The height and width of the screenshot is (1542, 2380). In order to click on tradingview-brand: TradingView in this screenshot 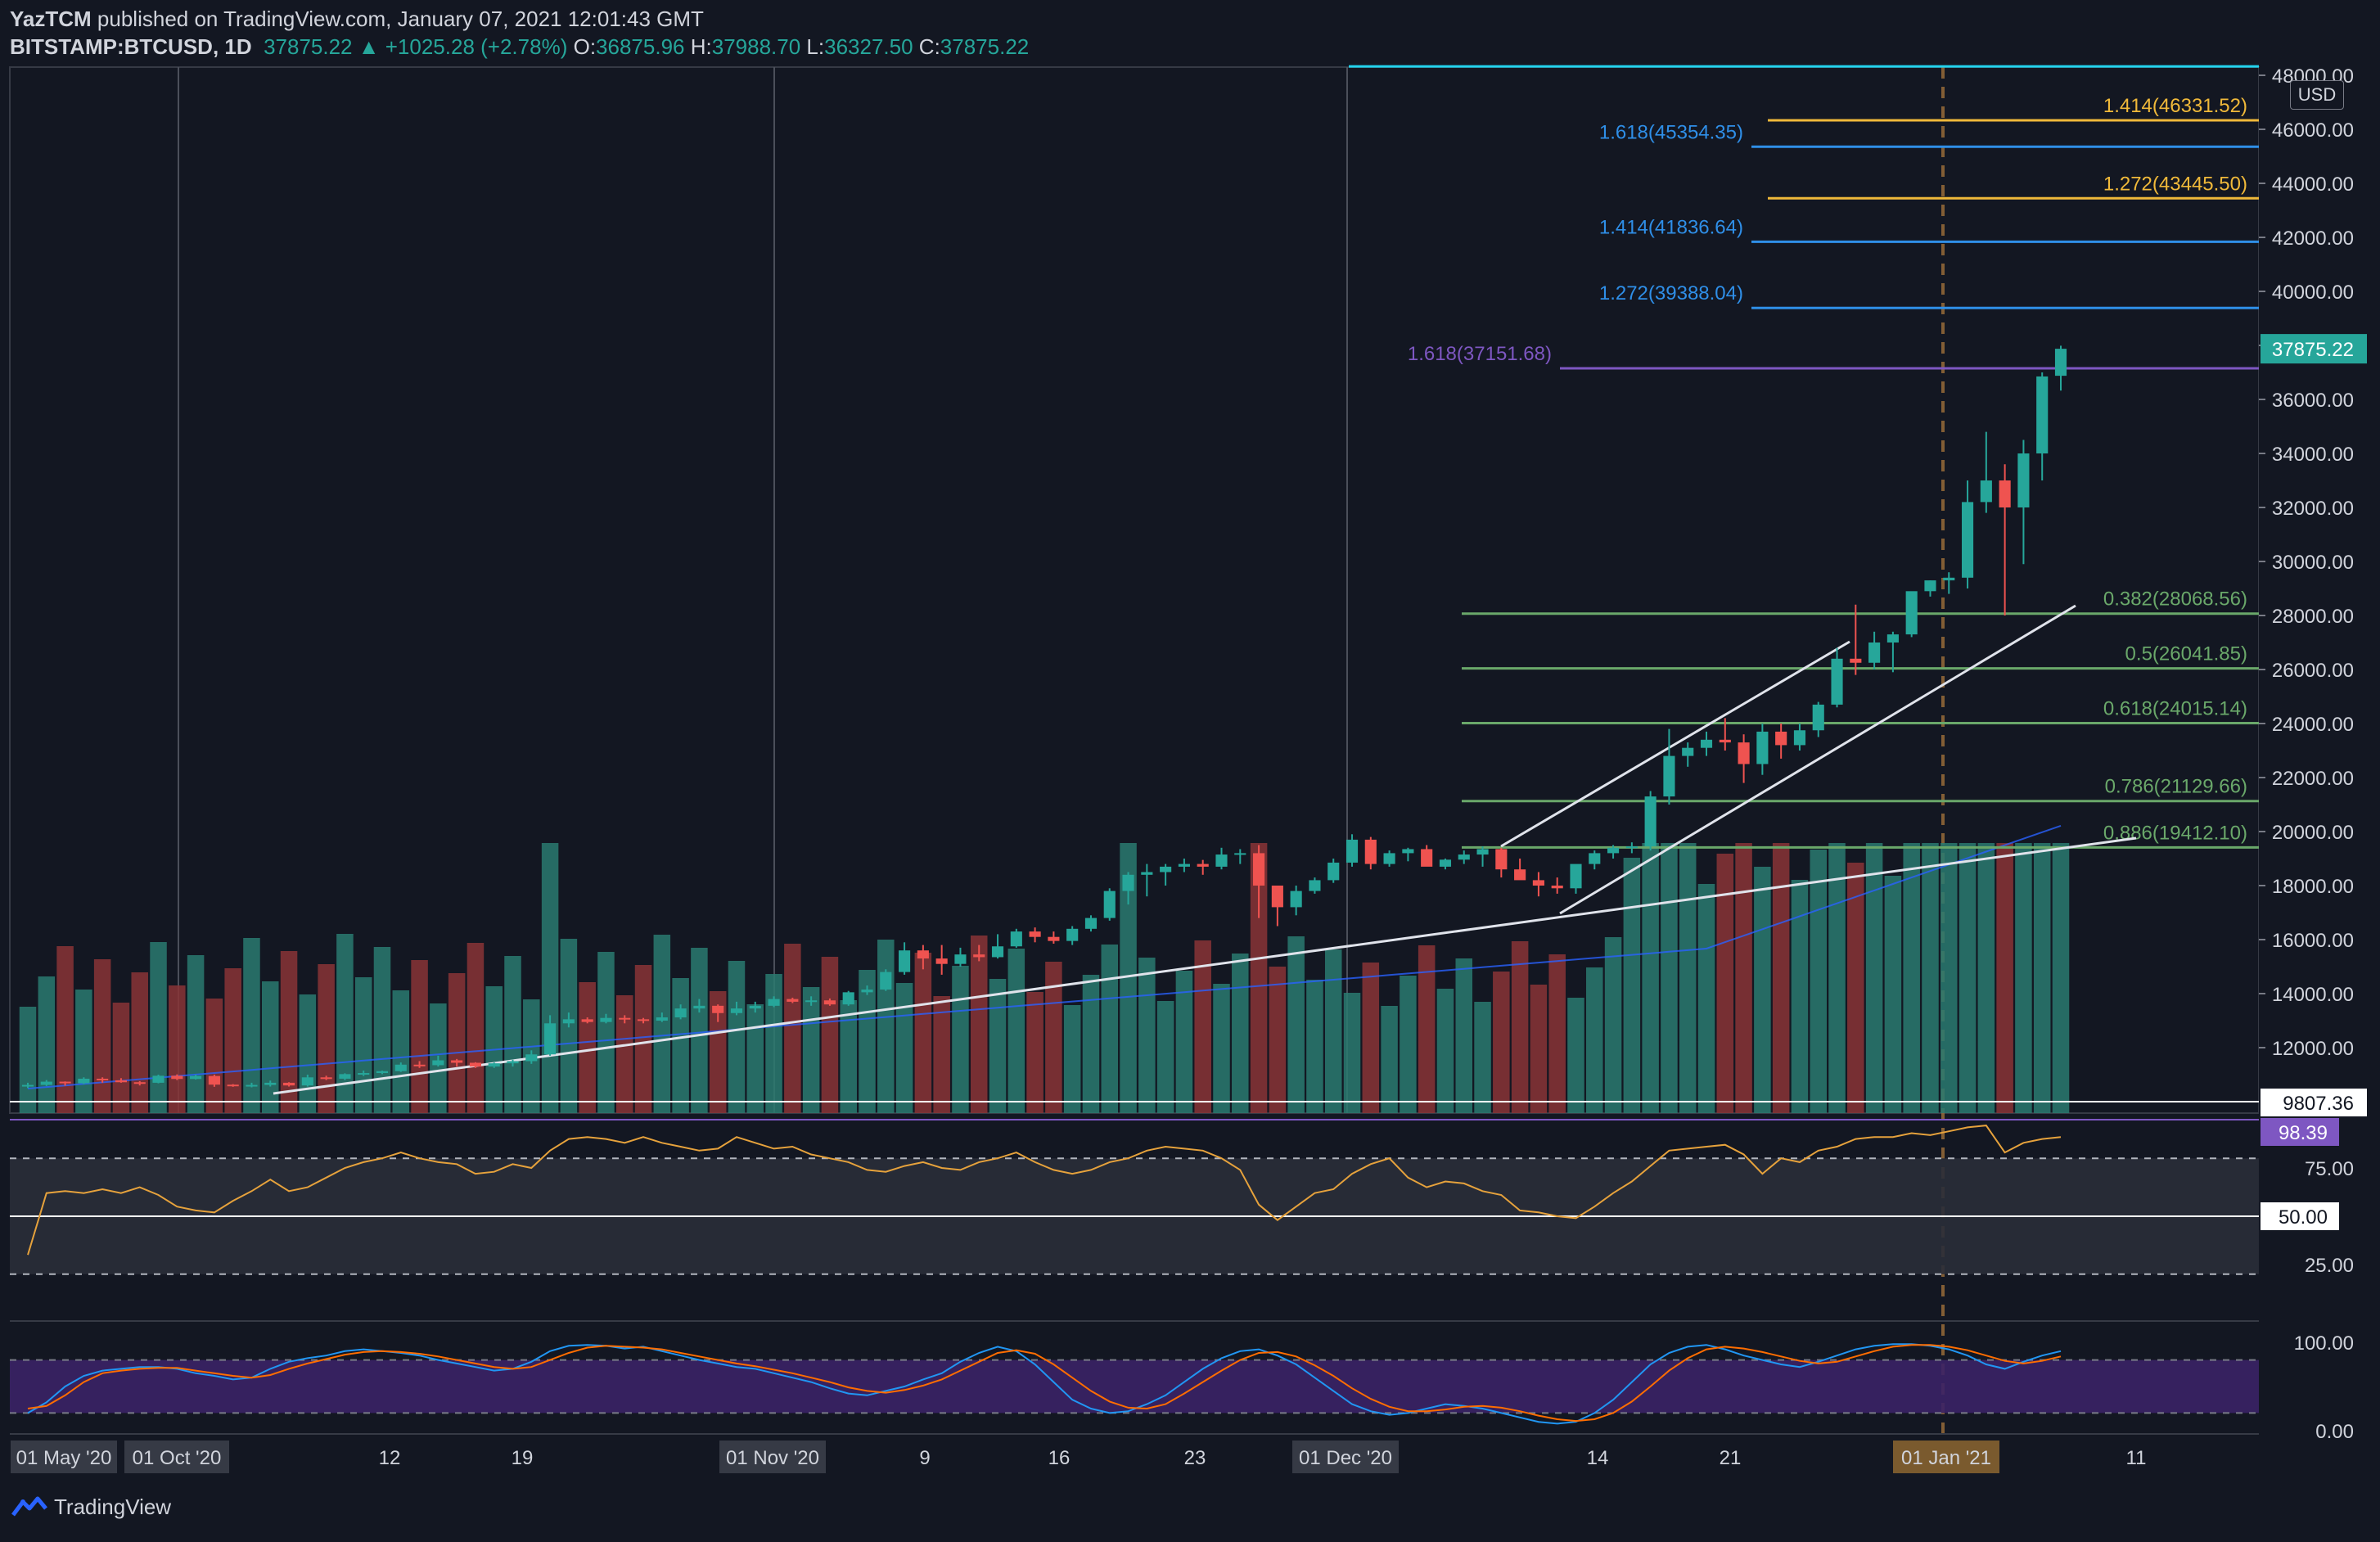, I will do `click(113, 1507)`.